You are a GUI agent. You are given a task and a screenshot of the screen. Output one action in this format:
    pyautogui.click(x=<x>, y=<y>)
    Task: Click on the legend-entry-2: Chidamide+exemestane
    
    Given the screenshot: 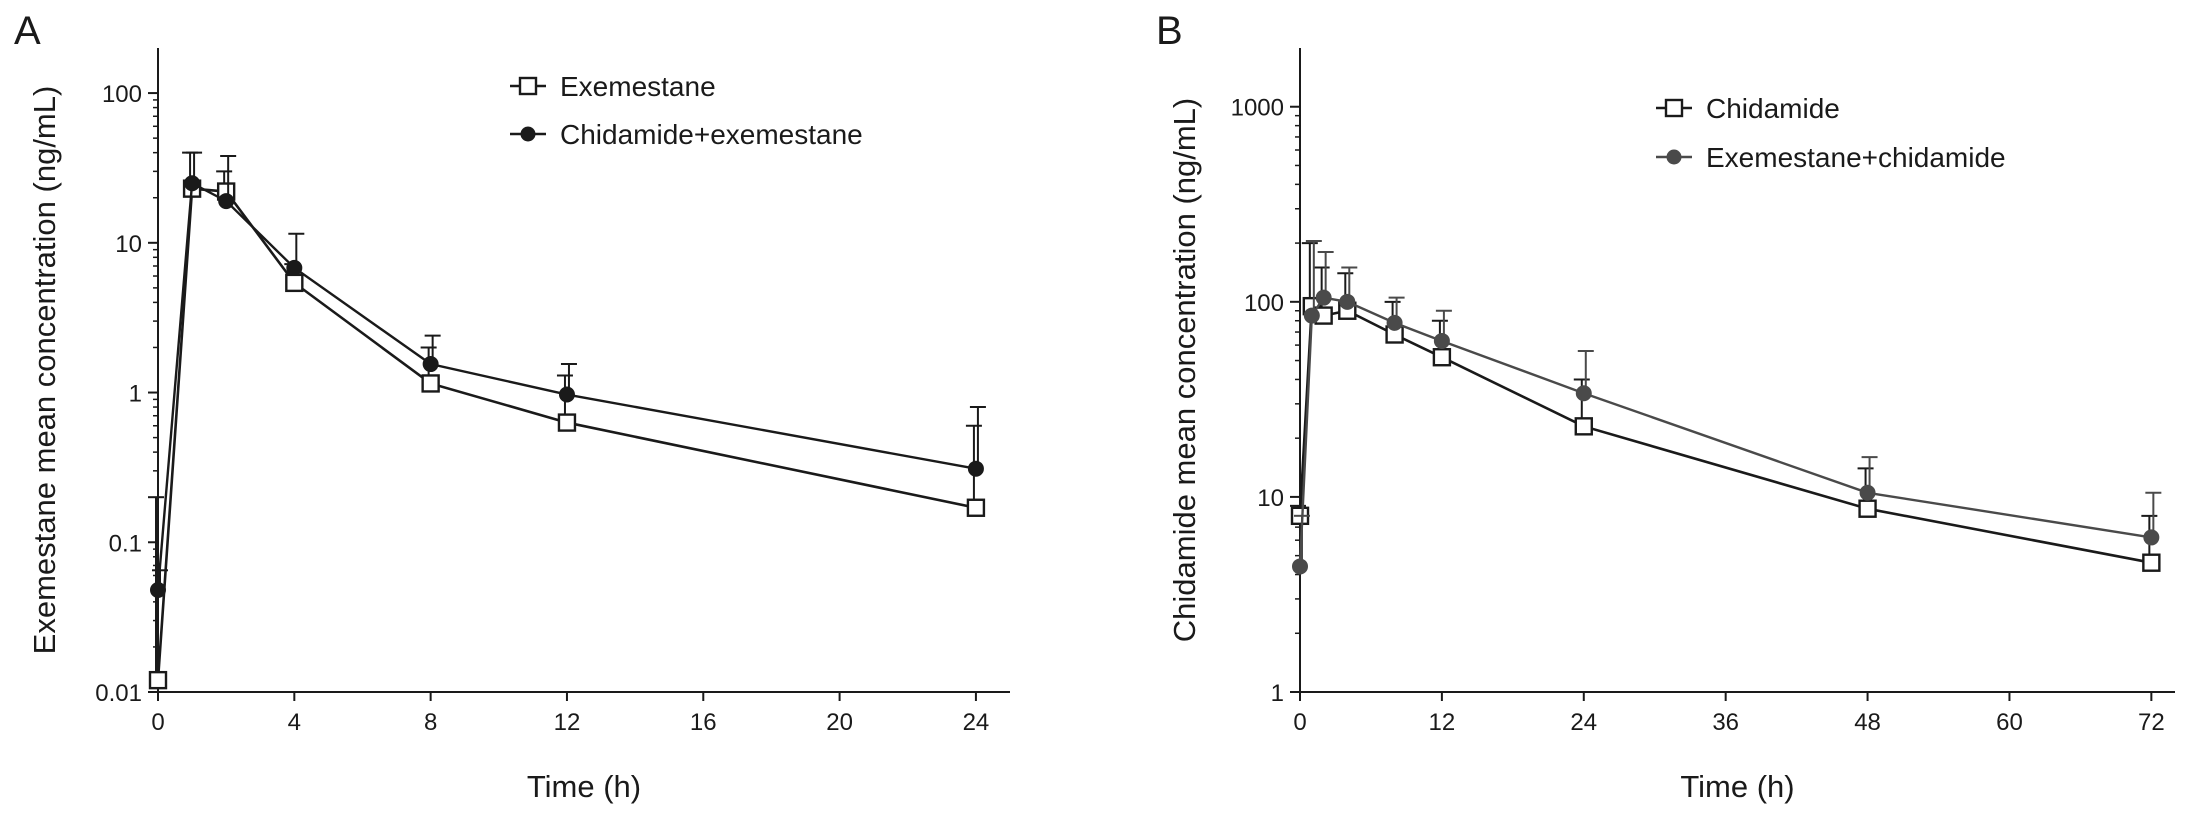 What is the action you would take?
    pyautogui.click(x=686, y=134)
    